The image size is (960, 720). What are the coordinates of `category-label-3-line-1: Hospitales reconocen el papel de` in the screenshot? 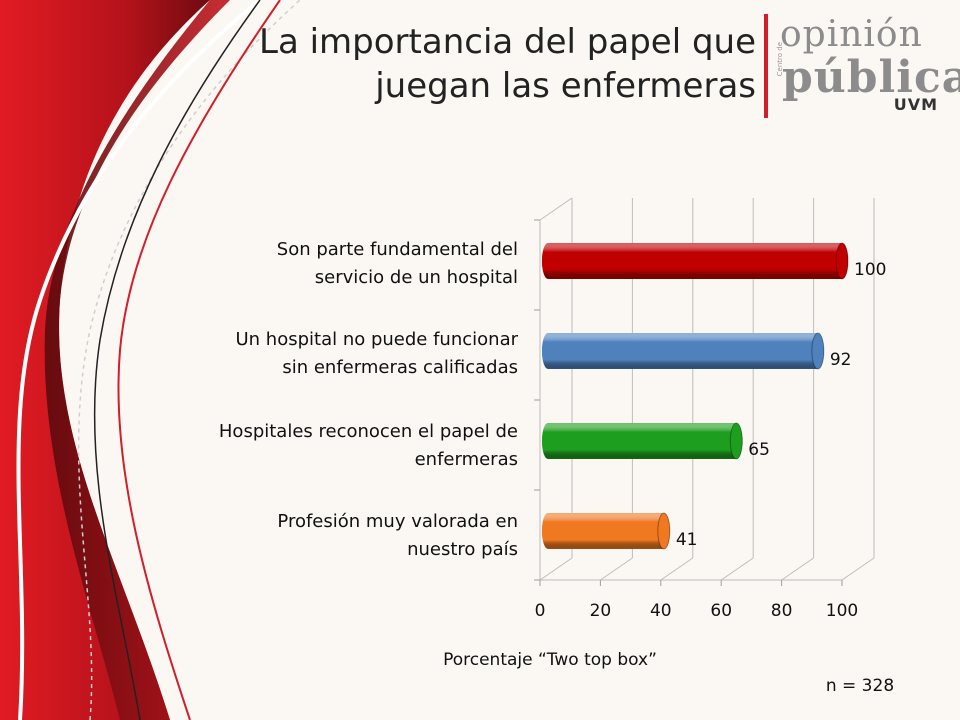 It's located at (368, 431).